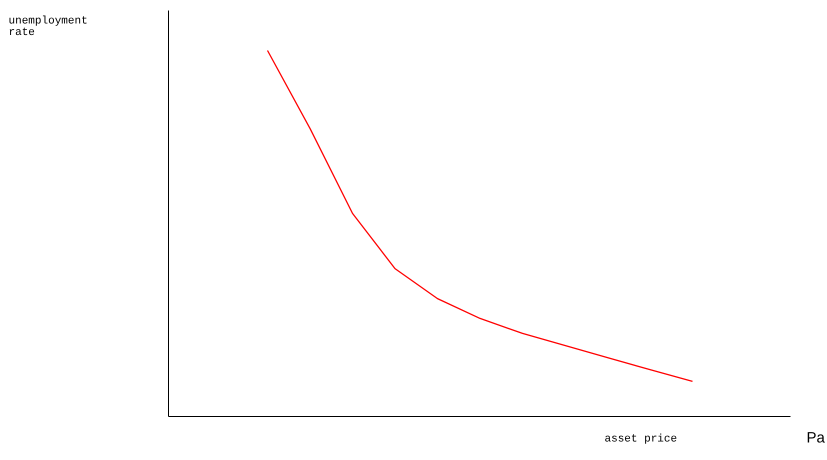 The image size is (827, 460). Describe the element at coordinates (48, 27) in the screenshot. I see `text: unemployment rate` at that location.